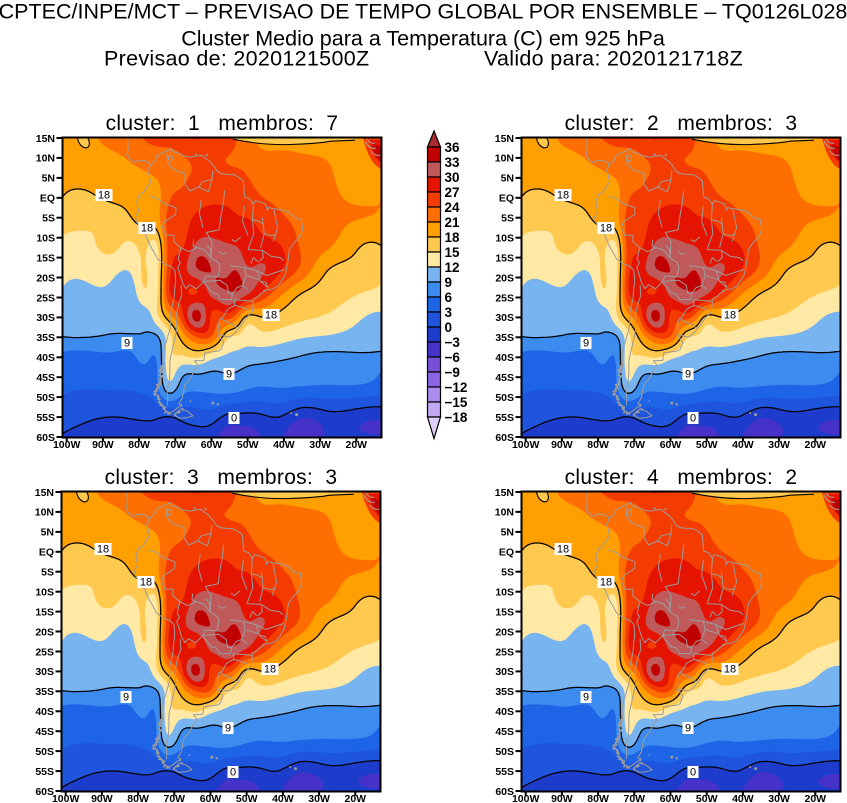 This screenshot has height=803, width=847. Describe the element at coordinates (449, 282) in the screenshot. I see `svg-text: 9` at that location.